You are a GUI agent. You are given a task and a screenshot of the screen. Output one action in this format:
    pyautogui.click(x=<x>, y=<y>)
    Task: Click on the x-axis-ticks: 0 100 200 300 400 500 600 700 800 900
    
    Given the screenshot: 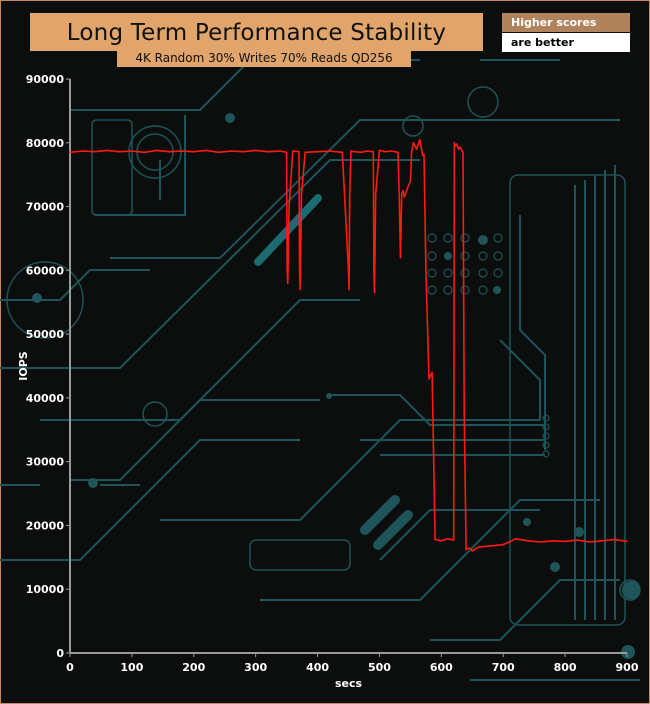 What is the action you would take?
    pyautogui.click(x=352, y=663)
    